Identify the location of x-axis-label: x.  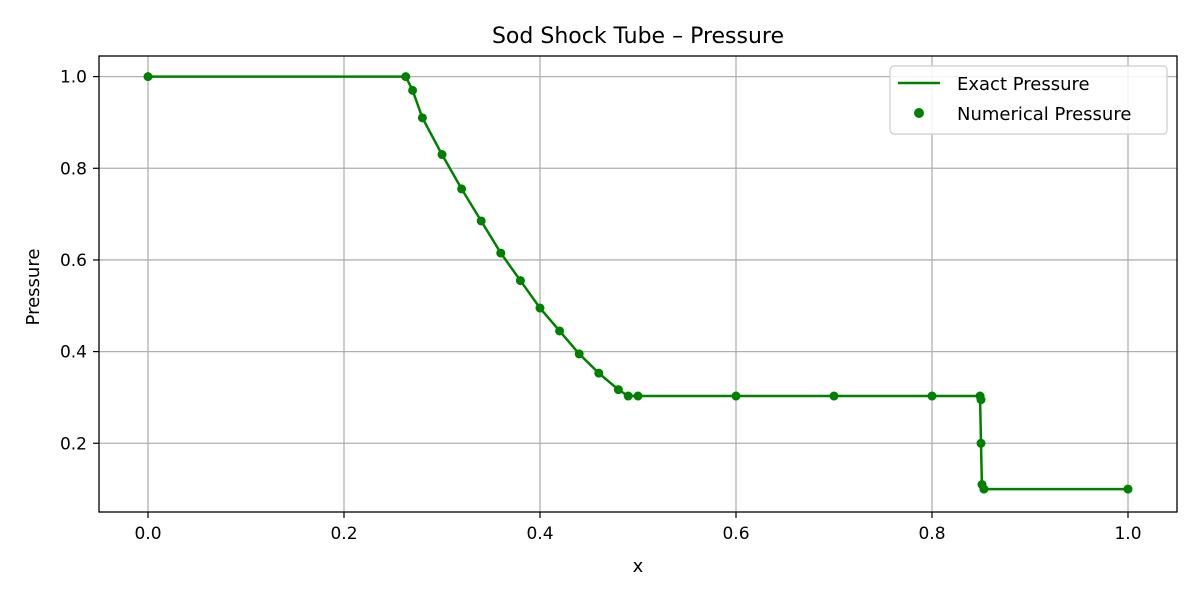
(638, 566).